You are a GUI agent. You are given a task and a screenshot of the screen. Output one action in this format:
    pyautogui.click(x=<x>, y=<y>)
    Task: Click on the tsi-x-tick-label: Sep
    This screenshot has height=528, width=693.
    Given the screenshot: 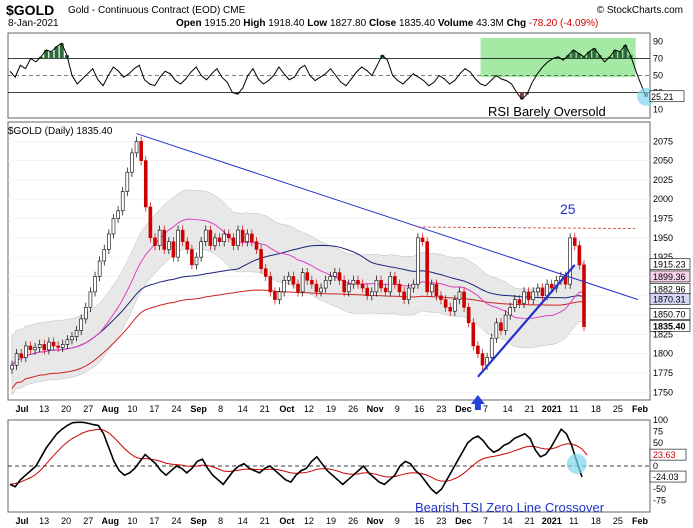 What is the action you would take?
    pyautogui.click(x=198, y=521)
    